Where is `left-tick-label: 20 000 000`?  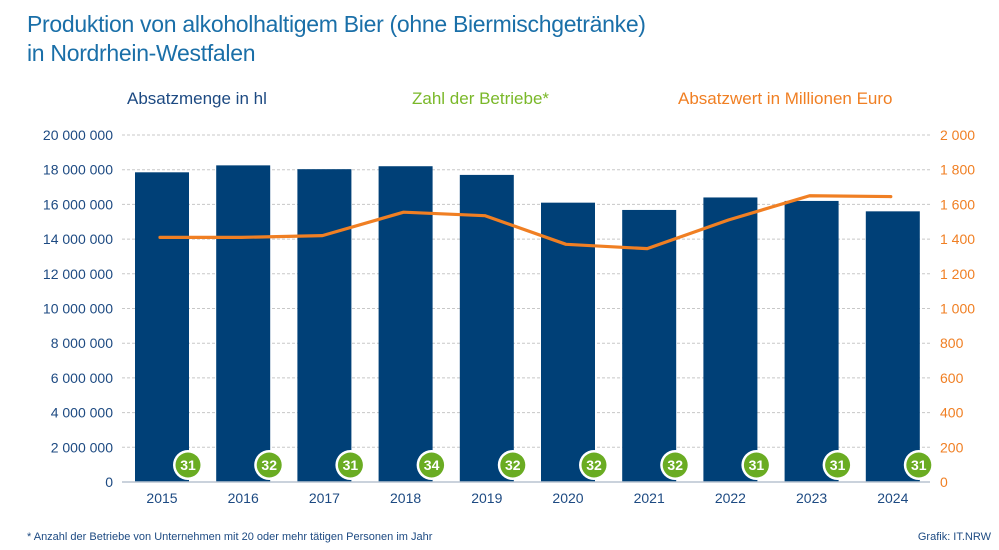 left-tick-label: 20 000 000 is located at coordinates (78, 135).